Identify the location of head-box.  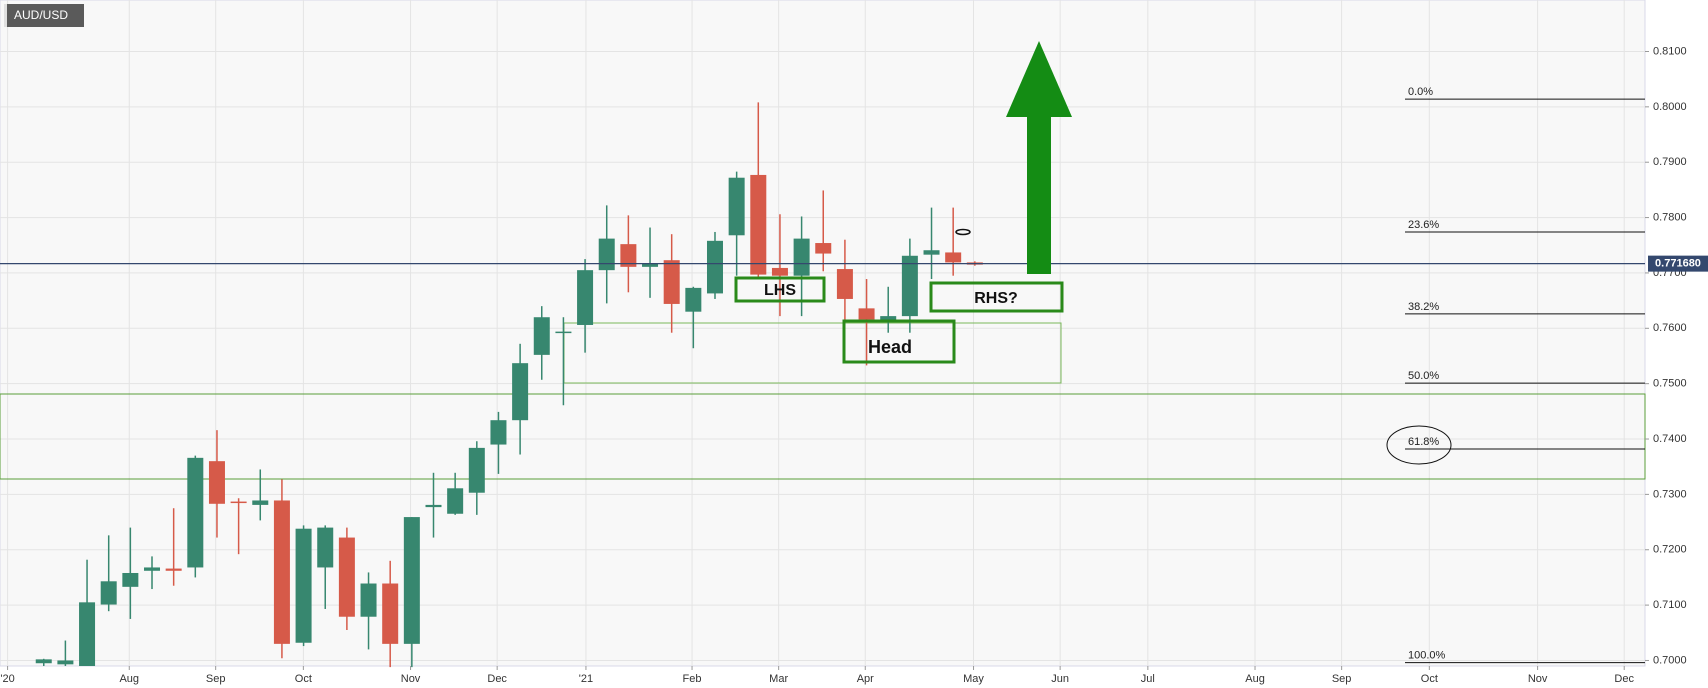
(899, 341).